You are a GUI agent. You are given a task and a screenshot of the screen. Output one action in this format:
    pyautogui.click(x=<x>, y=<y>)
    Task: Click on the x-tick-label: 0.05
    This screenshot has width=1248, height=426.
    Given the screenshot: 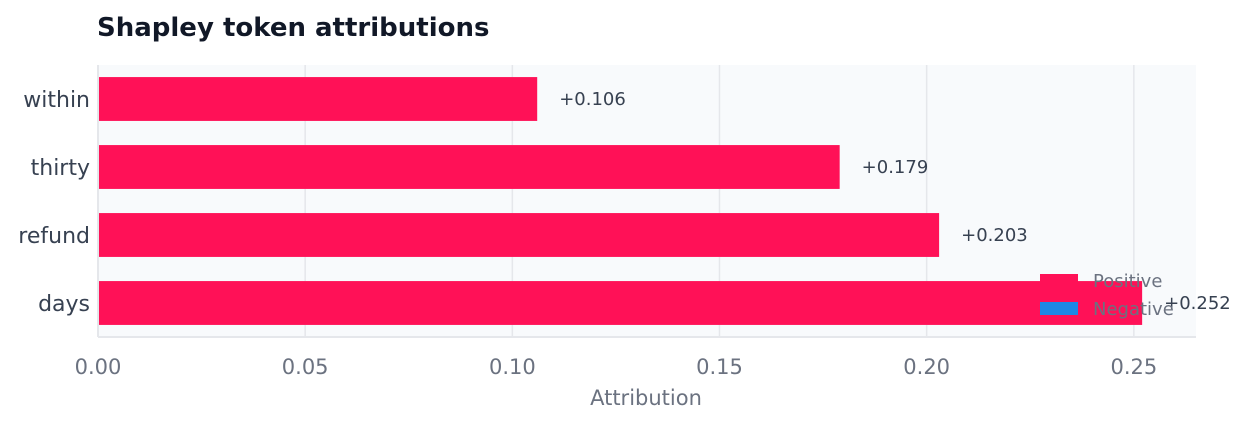 What is the action you would take?
    pyautogui.click(x=305, y=367)
    